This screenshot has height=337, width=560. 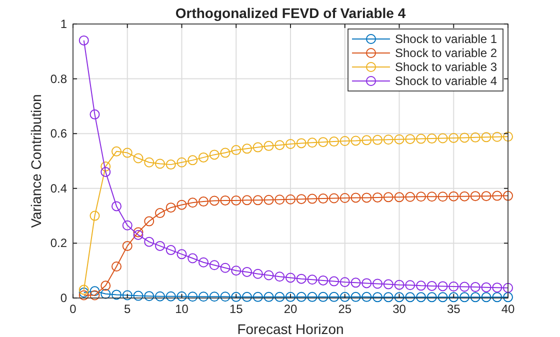 I want to click on x-tick-label: 25, so click(x=345, y=309).